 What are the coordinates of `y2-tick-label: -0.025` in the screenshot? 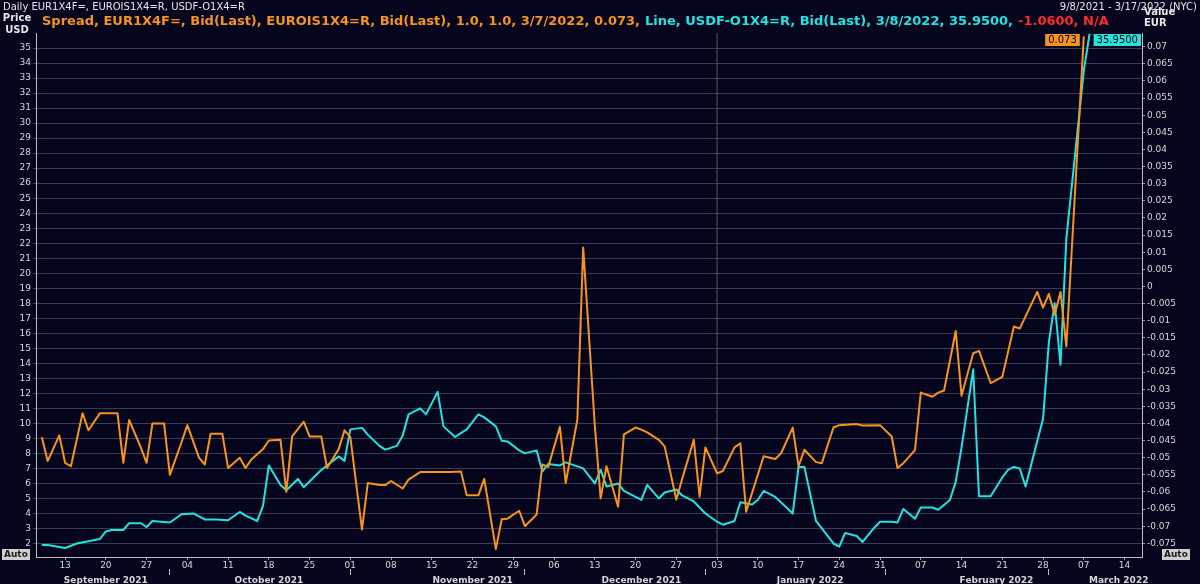 It's located at (1162, 371).